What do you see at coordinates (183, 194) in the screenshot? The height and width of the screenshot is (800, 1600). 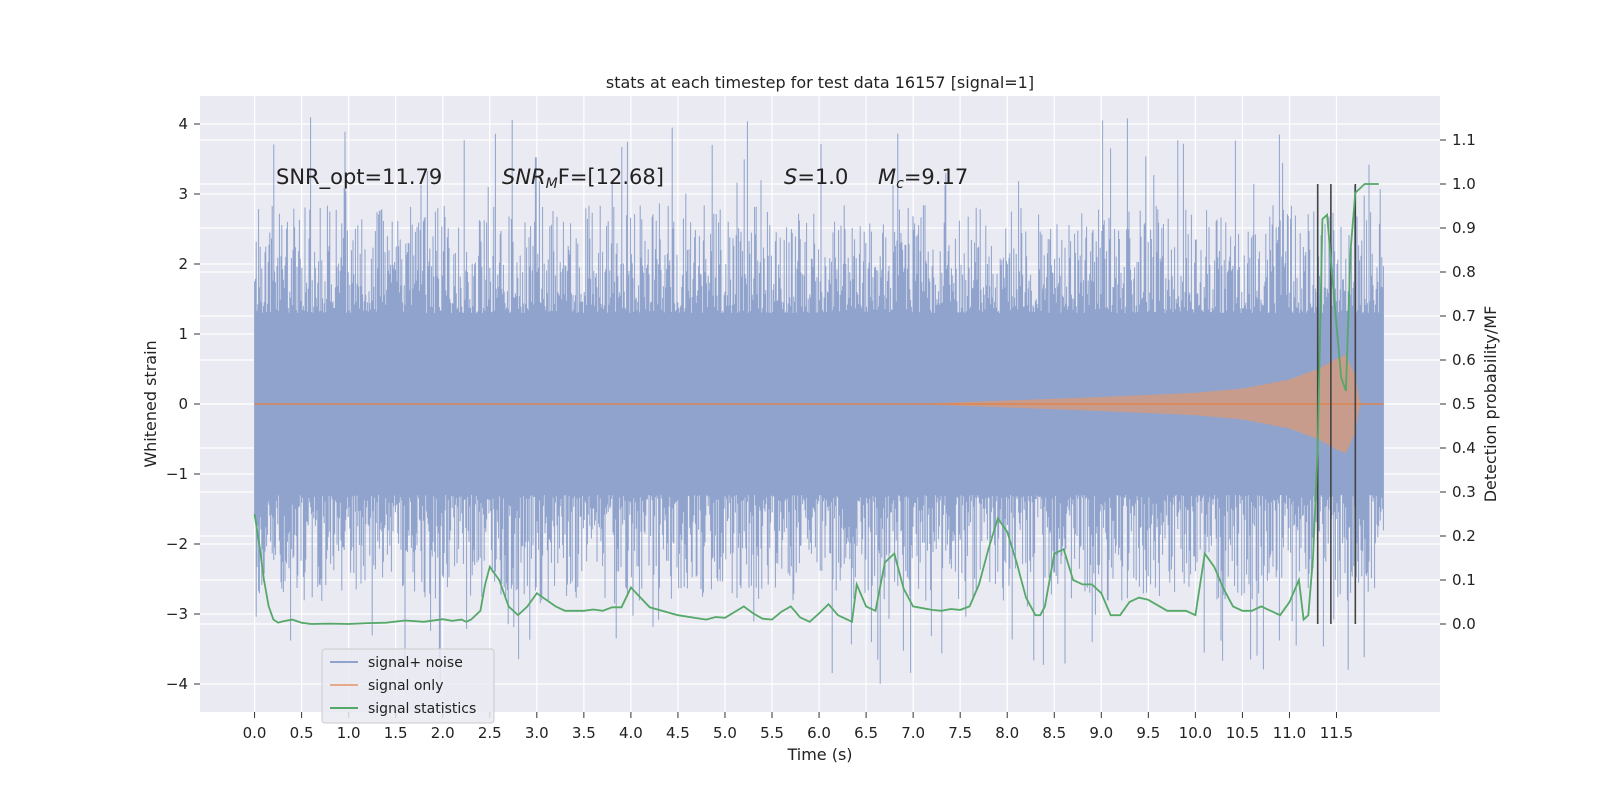 I see `y-tick-label: 3` at bounding box center [183, 194].